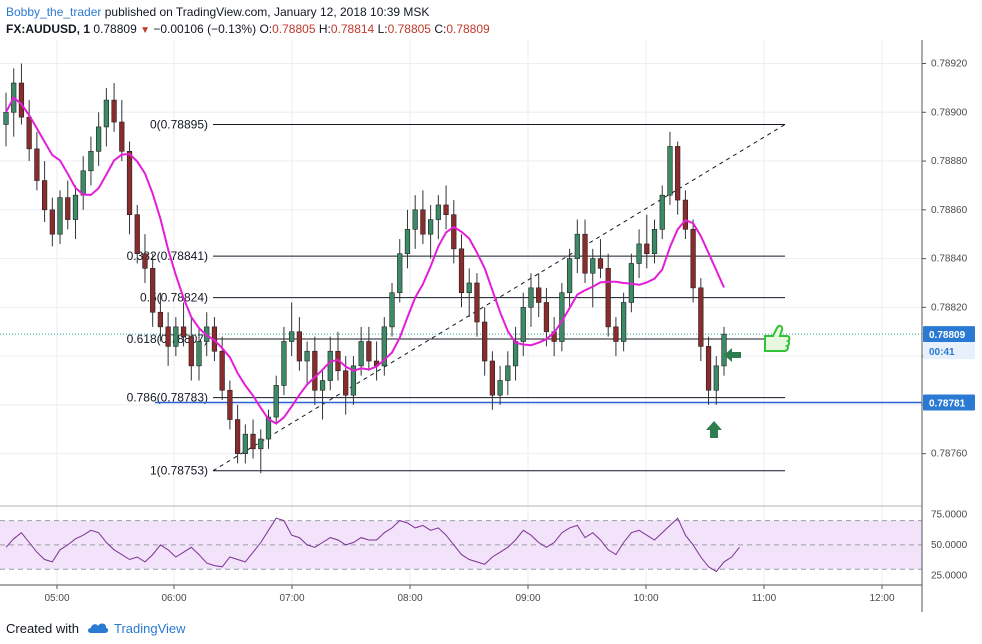  I want to click on time-axis-label: 06:00, so click(173, 598).